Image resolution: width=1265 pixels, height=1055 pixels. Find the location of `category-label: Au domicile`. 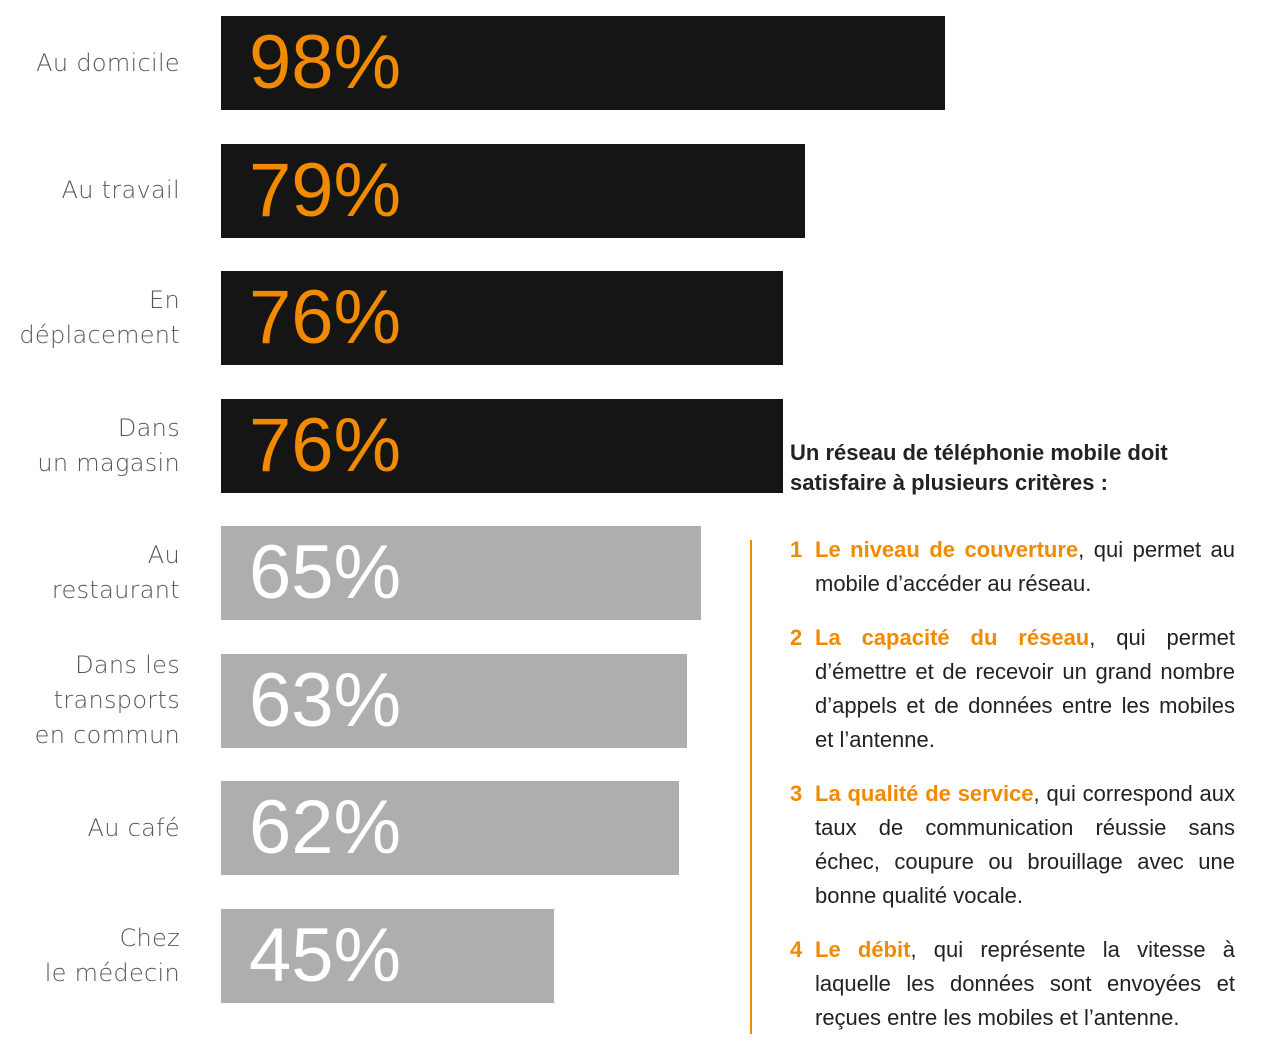

category-label: Au domicile is located at coordinates (90, 63).